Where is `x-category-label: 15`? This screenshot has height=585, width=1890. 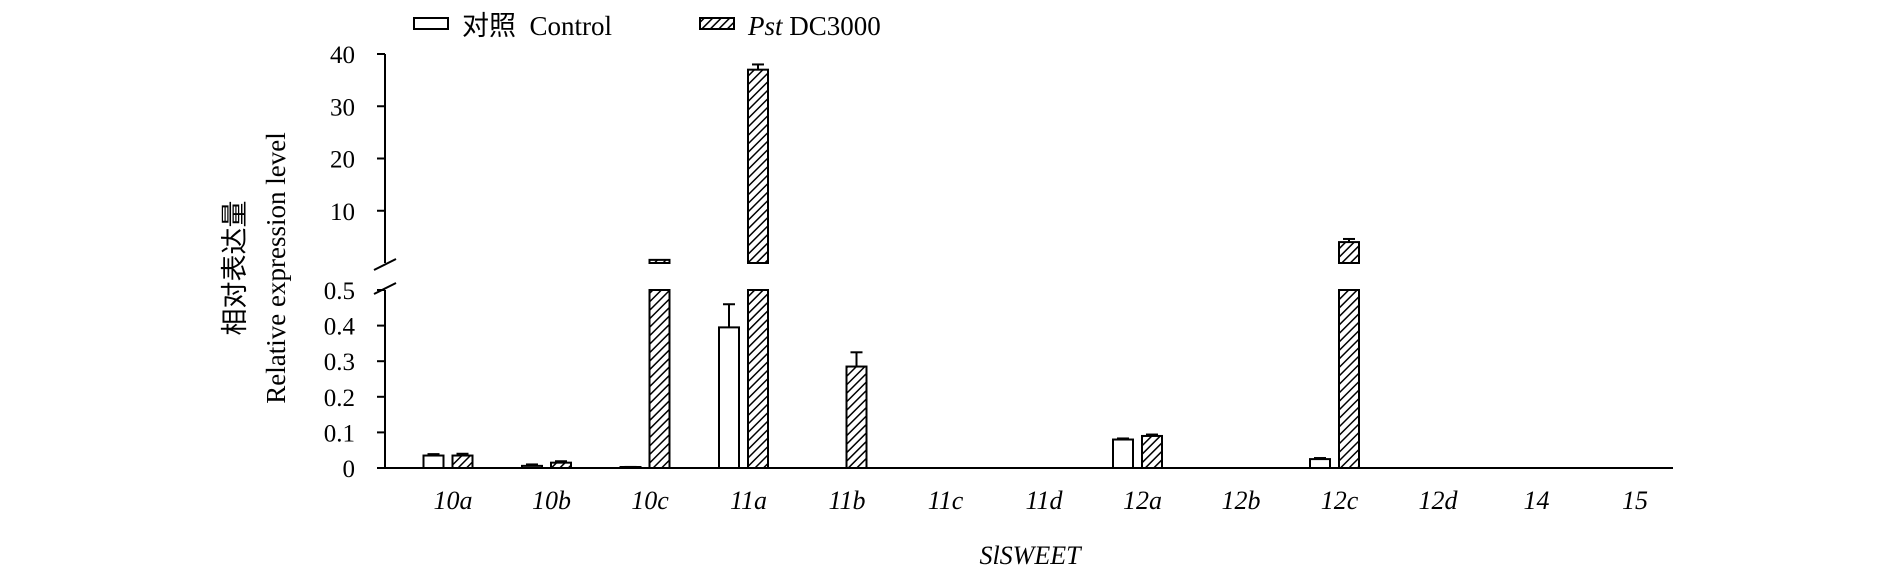
x-category-label: 15 is located at coordinates (1635, 500).